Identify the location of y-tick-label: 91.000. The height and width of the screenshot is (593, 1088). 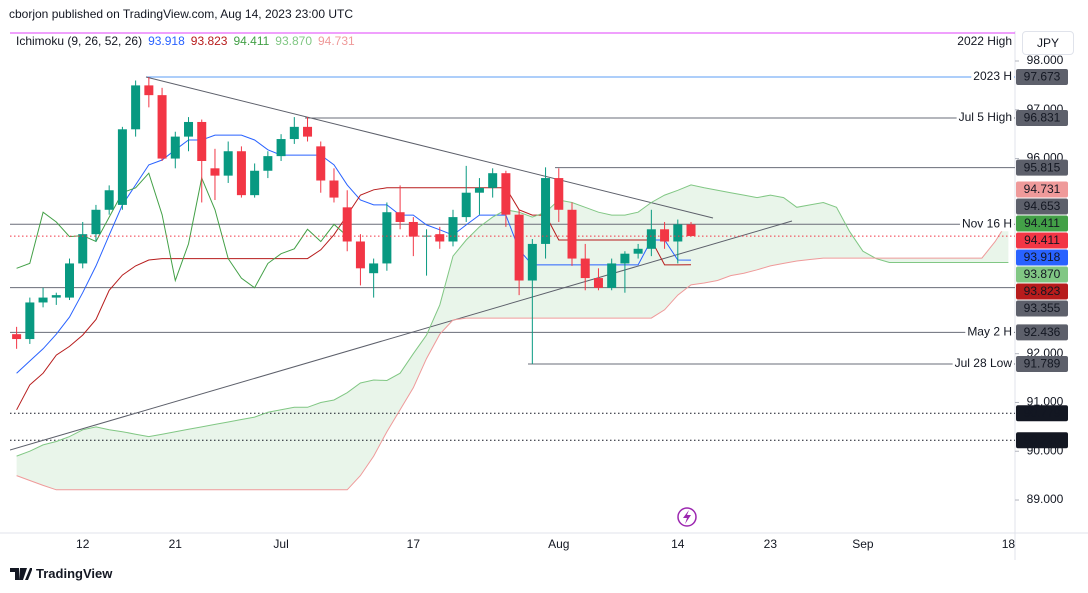
(1045, 402).